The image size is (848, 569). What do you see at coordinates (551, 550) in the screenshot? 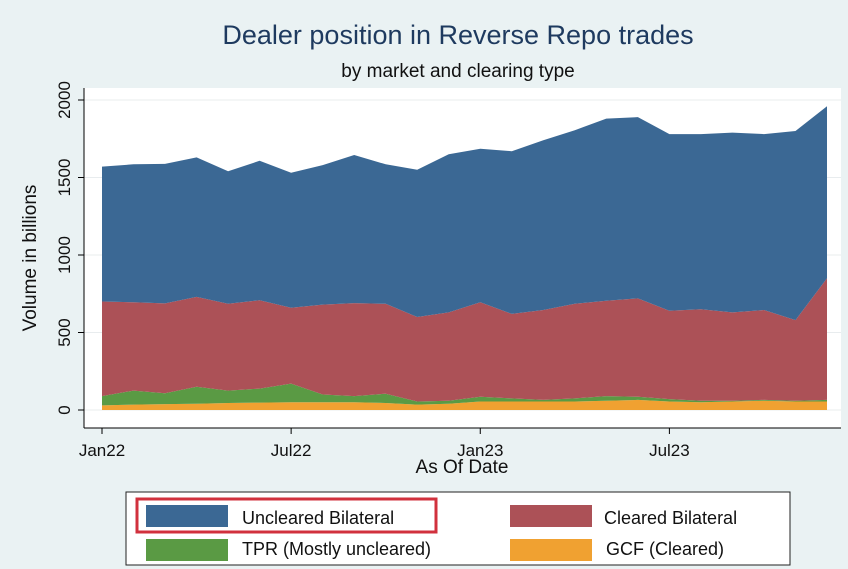
I see `legend-key-gcf-cleared` at bounding box center [551, 550].